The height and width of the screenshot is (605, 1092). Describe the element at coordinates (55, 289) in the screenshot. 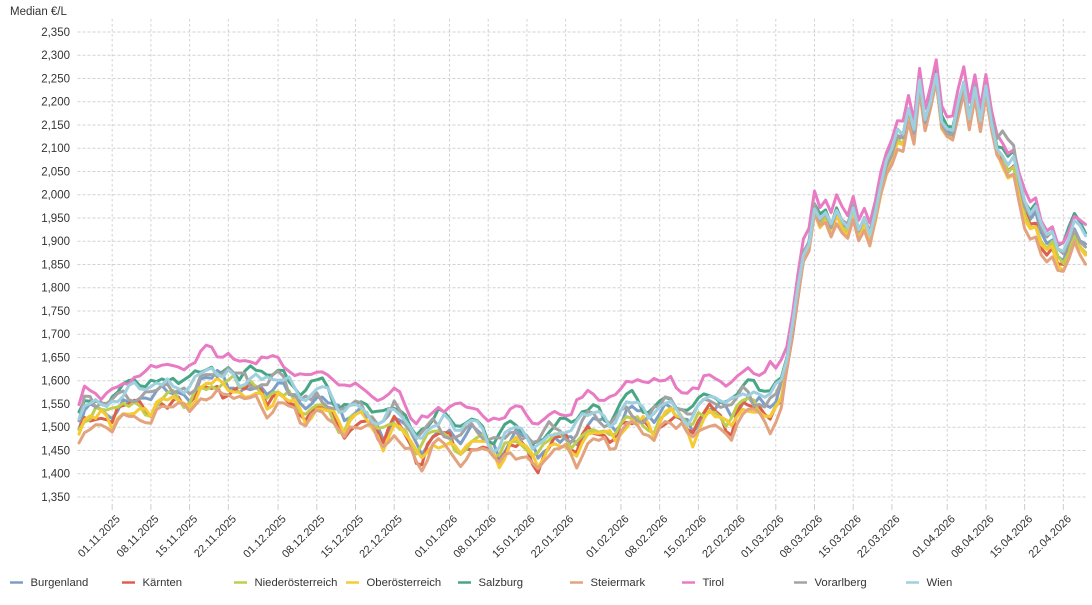

I see `svg-text: 1,800` at that location.